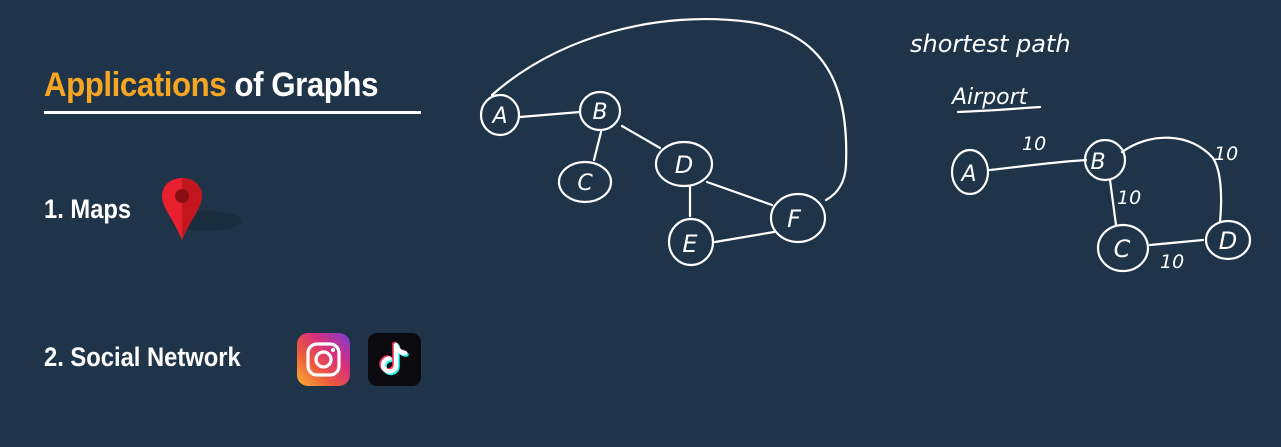 The image size is (1281, 447). What do you see at coordinates (323, 359) in the screenshot?
I see `instagram-icon` at bounding box center [323, 359].